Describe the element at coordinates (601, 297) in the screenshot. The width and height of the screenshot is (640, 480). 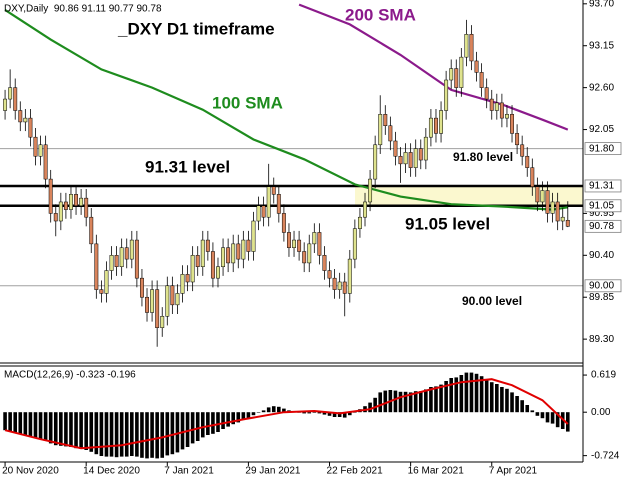
I see `y-tick-label: 89.85` at that location.